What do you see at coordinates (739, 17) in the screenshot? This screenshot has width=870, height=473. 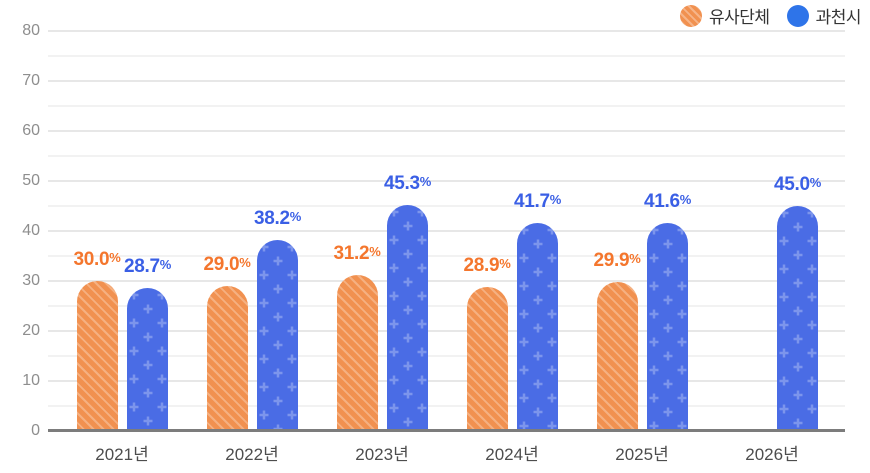 I see `legend-label-similar-orgs: 유사단체` at bounding box center [739, 17].